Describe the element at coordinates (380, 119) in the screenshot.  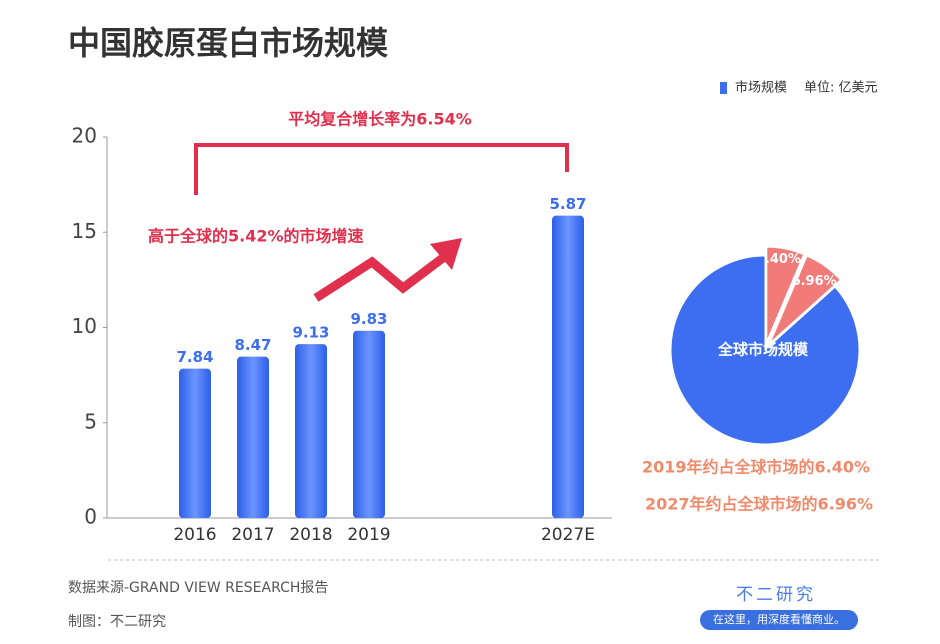
I see `cagr-note: 平均复合增长率为6.54%` at that location.